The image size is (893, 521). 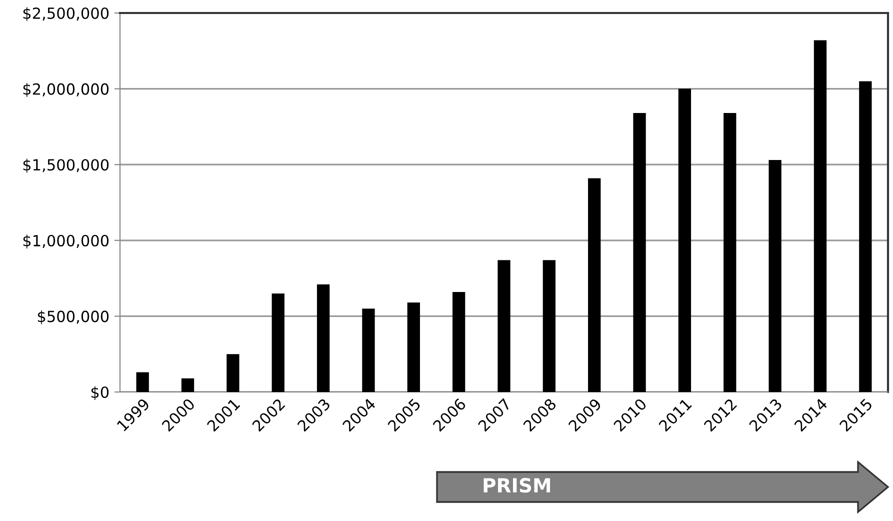 What do you see at coordinates (66, 89) in the screenshot?
I see `y-tick-label: $2,000,000` at bounding box center [66, 89].